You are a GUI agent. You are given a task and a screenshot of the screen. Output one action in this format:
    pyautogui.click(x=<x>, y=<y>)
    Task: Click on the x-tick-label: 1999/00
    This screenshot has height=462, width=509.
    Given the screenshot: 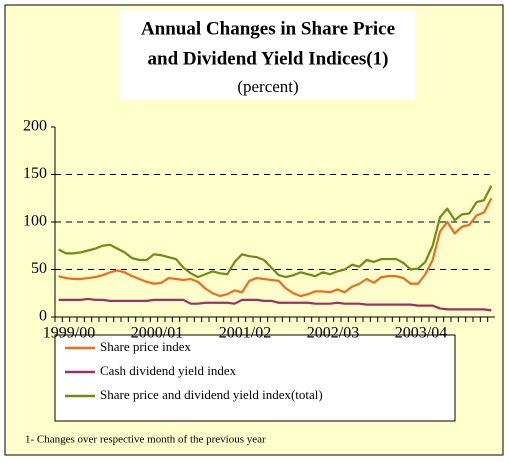 What is the action you would take?
    pyautogui.click(x=69, y=333)
    